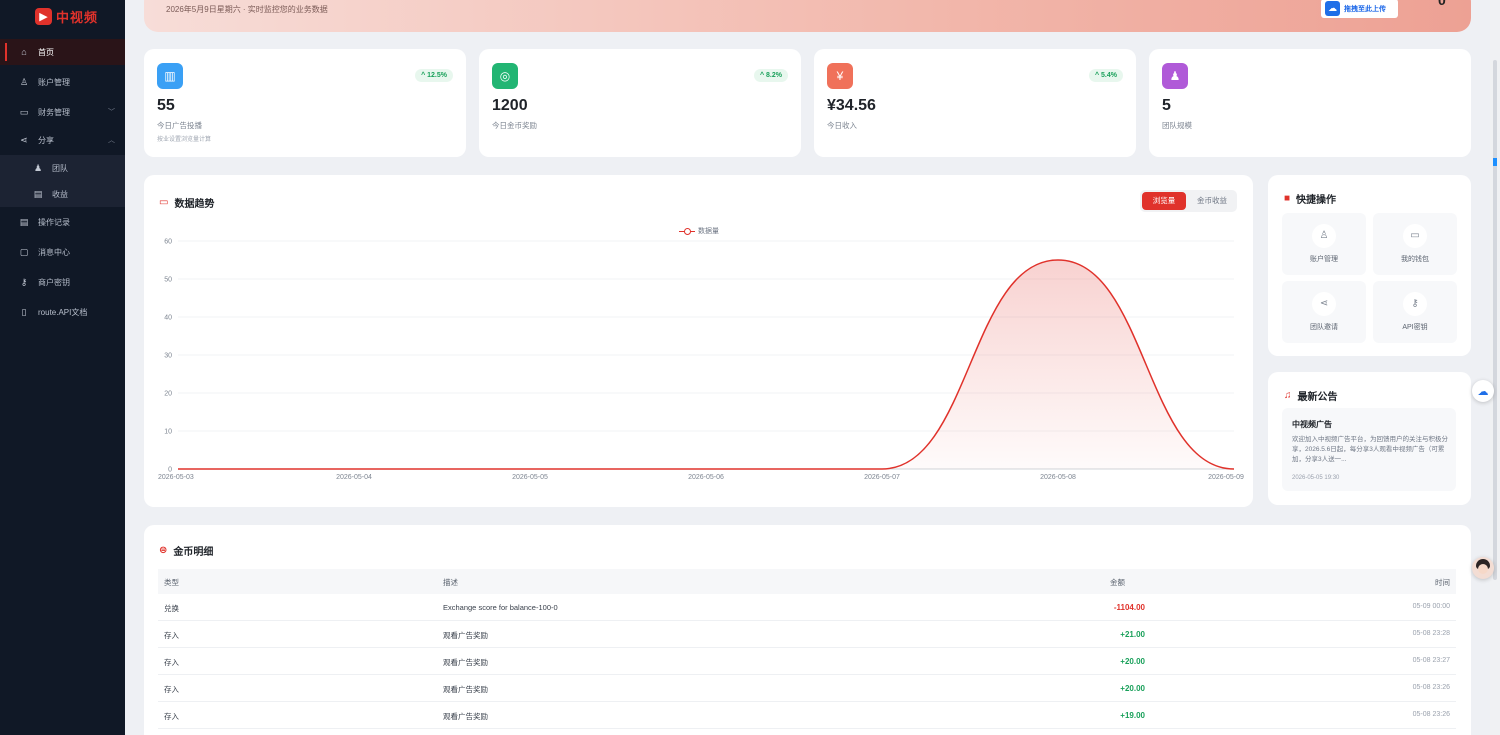 This screenshot has width=1500, height=735. What do you see at coordinates (706, 477) in the screenshot?
I see `x-tick-label: 2026-05-06` at bounding box center [706, 477].